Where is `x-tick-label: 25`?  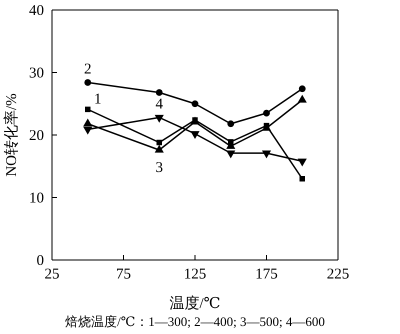
x-tick-label: 25 is located at coordinates (52, 274).